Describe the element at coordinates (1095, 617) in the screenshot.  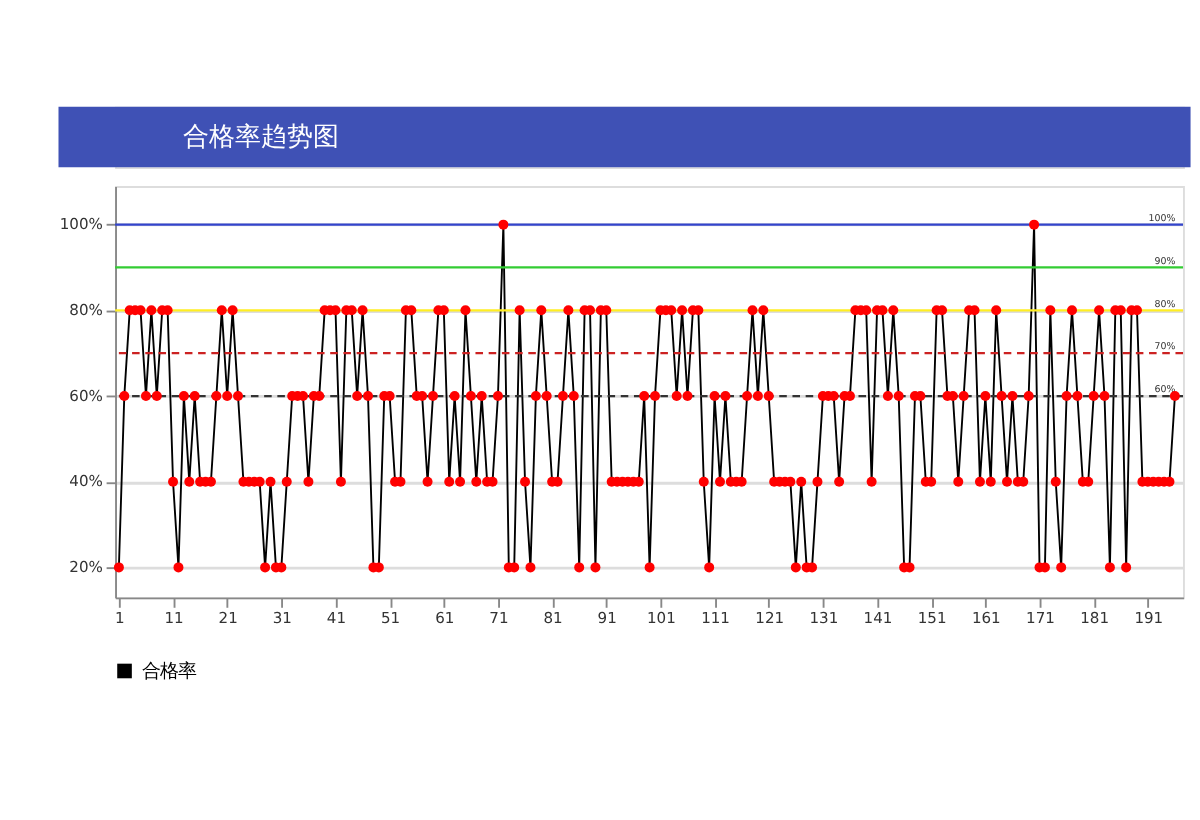
I see `x-tick-label: 181` at that location.